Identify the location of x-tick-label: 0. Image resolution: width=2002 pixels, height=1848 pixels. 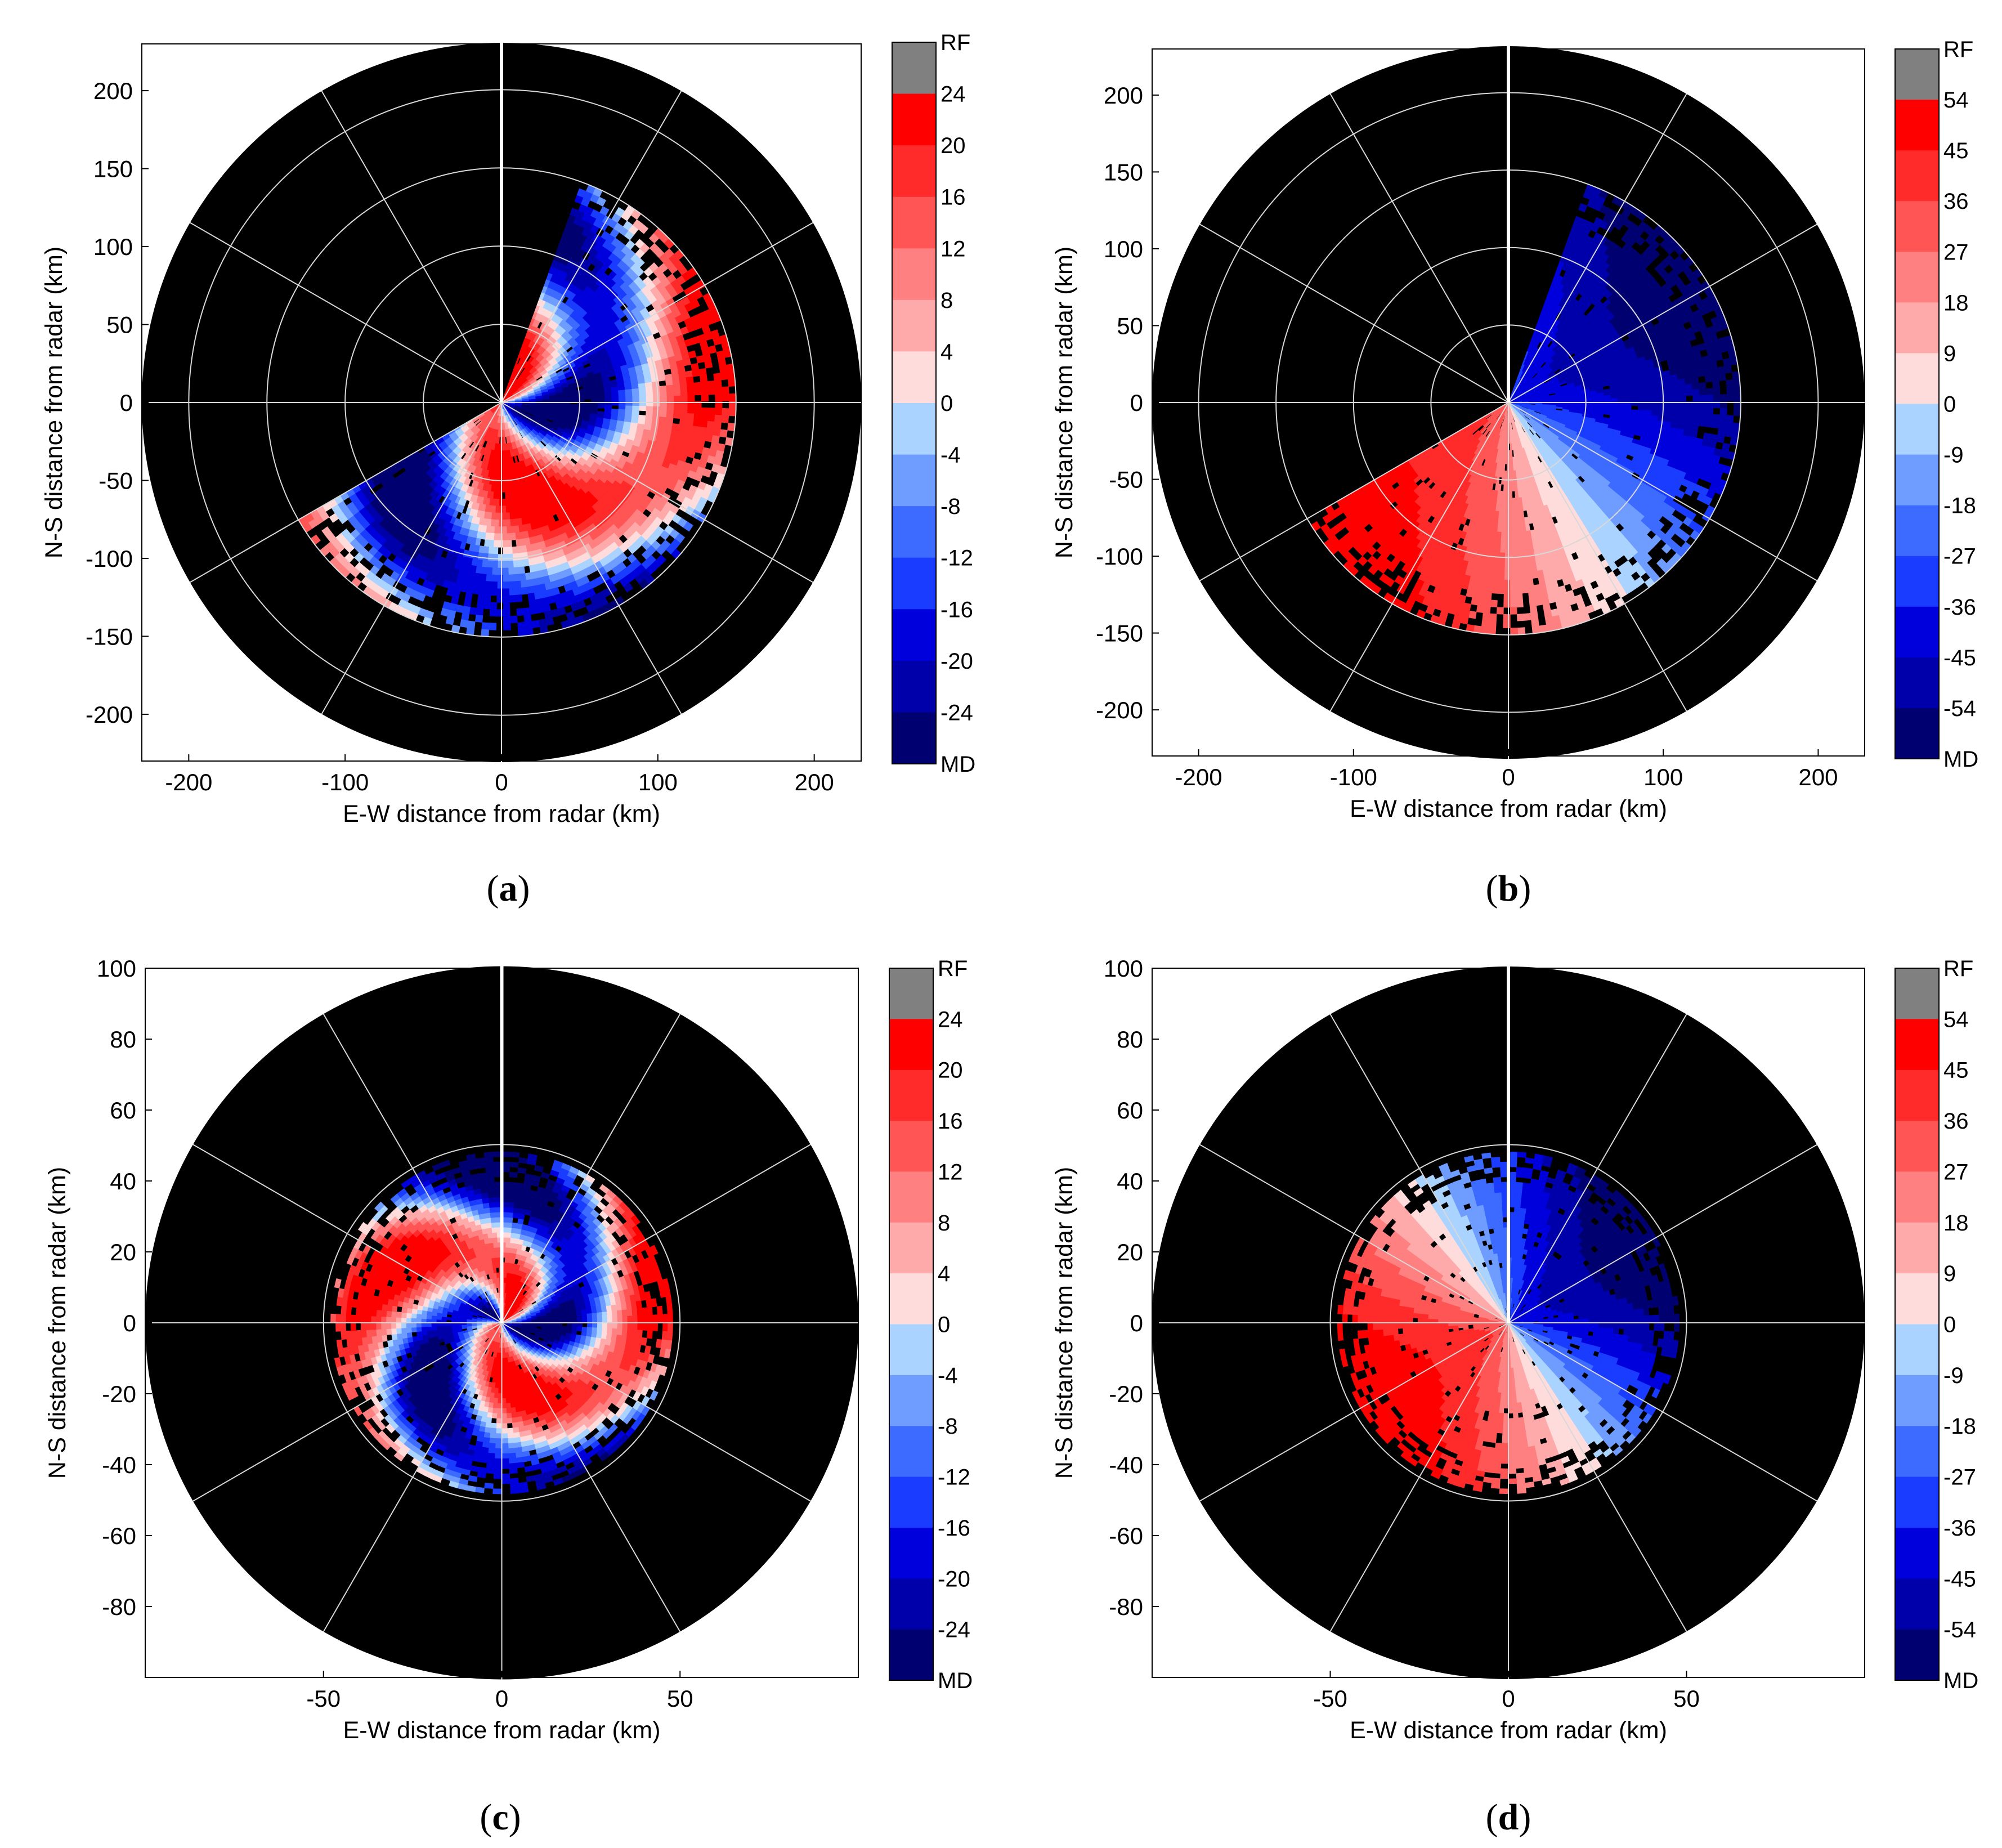
(501, 782).